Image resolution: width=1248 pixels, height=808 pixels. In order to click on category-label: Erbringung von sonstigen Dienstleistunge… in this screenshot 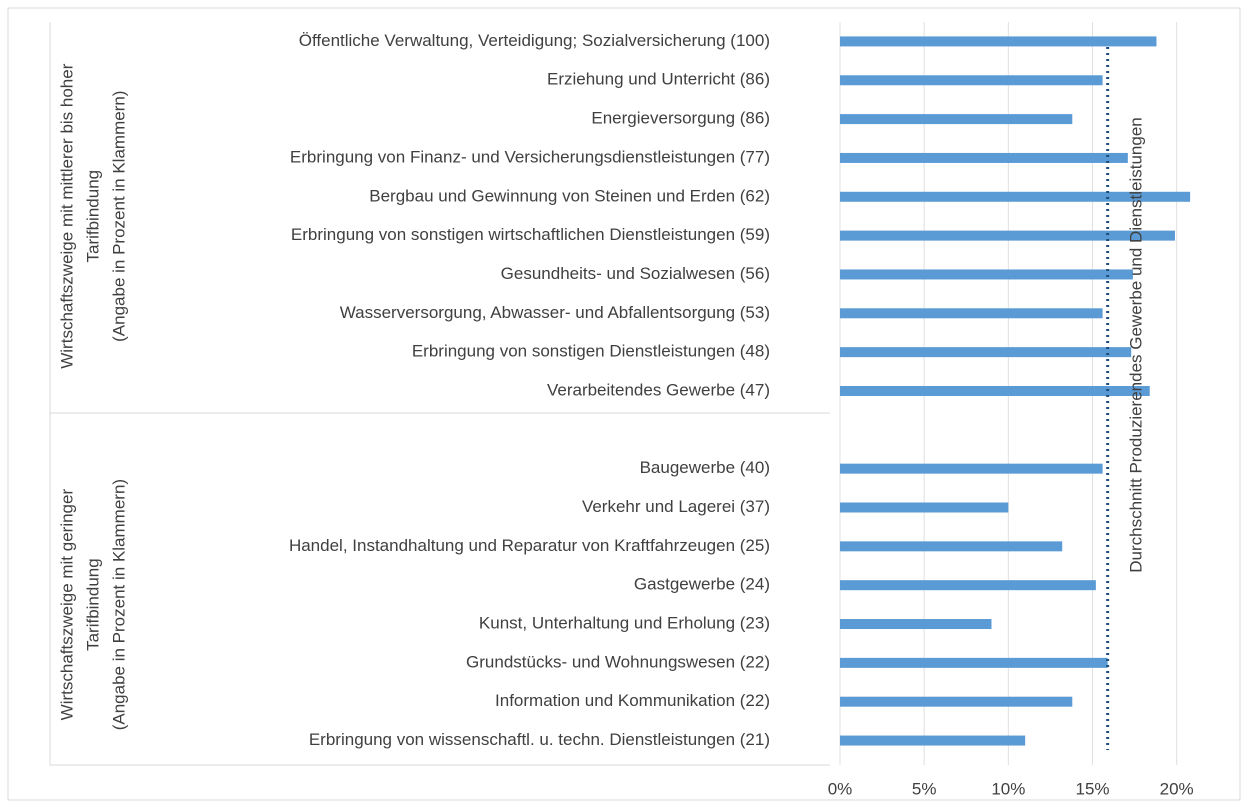, I will do `click(591, 351)`.